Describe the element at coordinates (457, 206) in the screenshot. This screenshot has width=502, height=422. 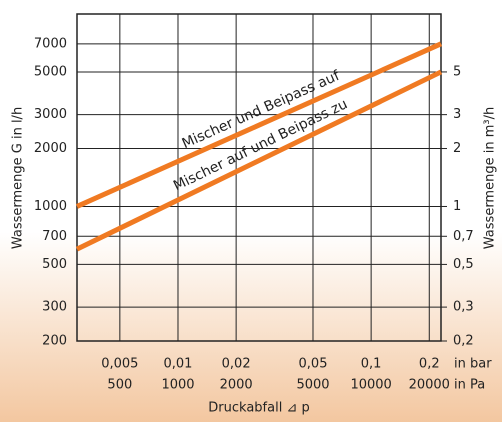
I see `y2-tick-label: 1` at that location.